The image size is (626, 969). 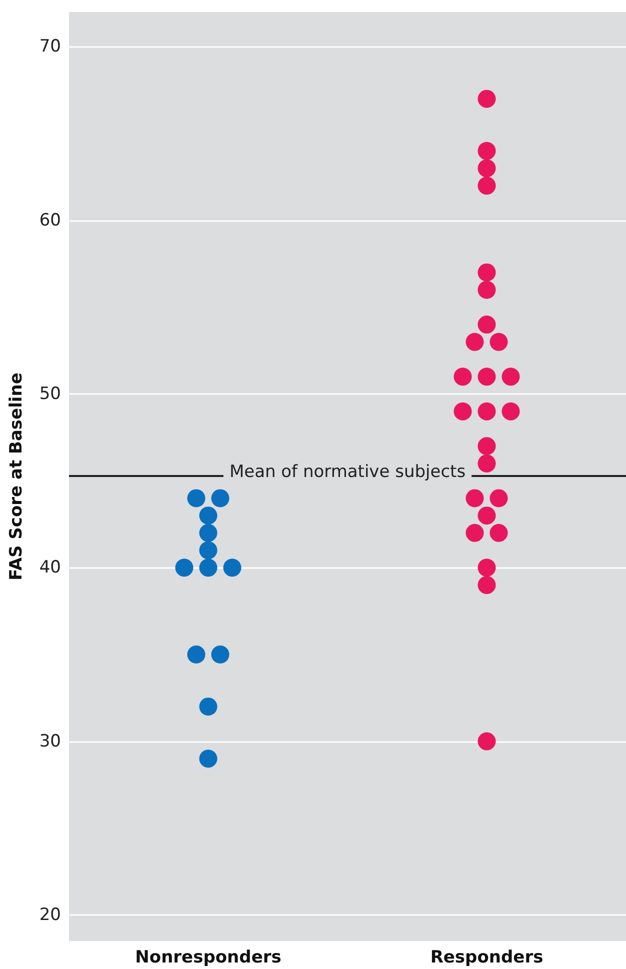 What do you see at coordinates (50, 46) in the screenshot?
I see `y-tick-label: 70` at bounding box center [50, 46].